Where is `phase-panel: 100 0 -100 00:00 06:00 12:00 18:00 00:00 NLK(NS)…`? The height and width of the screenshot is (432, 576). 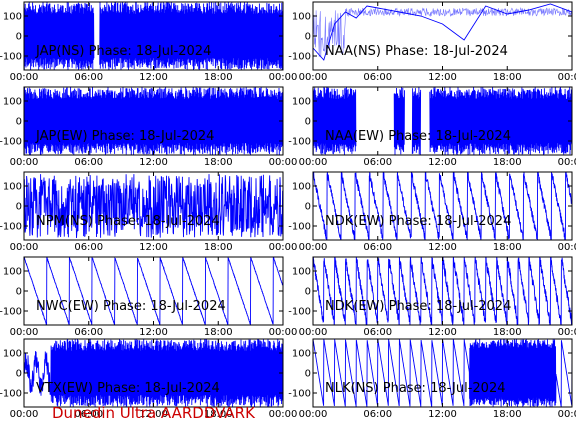 phase-panel: 100 0 -100 00:00 06:00 12:00 18:00 00:00 NLK(NS)… is located at coordinates (432, 379).